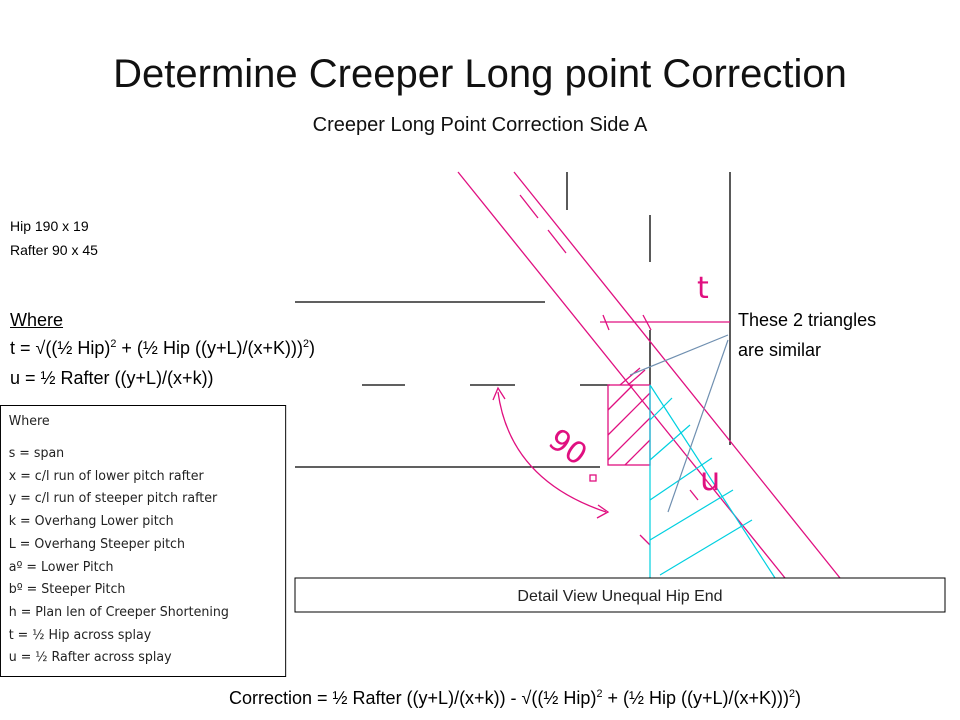  What do you see at coordinates (96, 544) in the screenshot?
I see `legend-item: L = Overhang Steeper pitch` at bounding box center [96, 544].